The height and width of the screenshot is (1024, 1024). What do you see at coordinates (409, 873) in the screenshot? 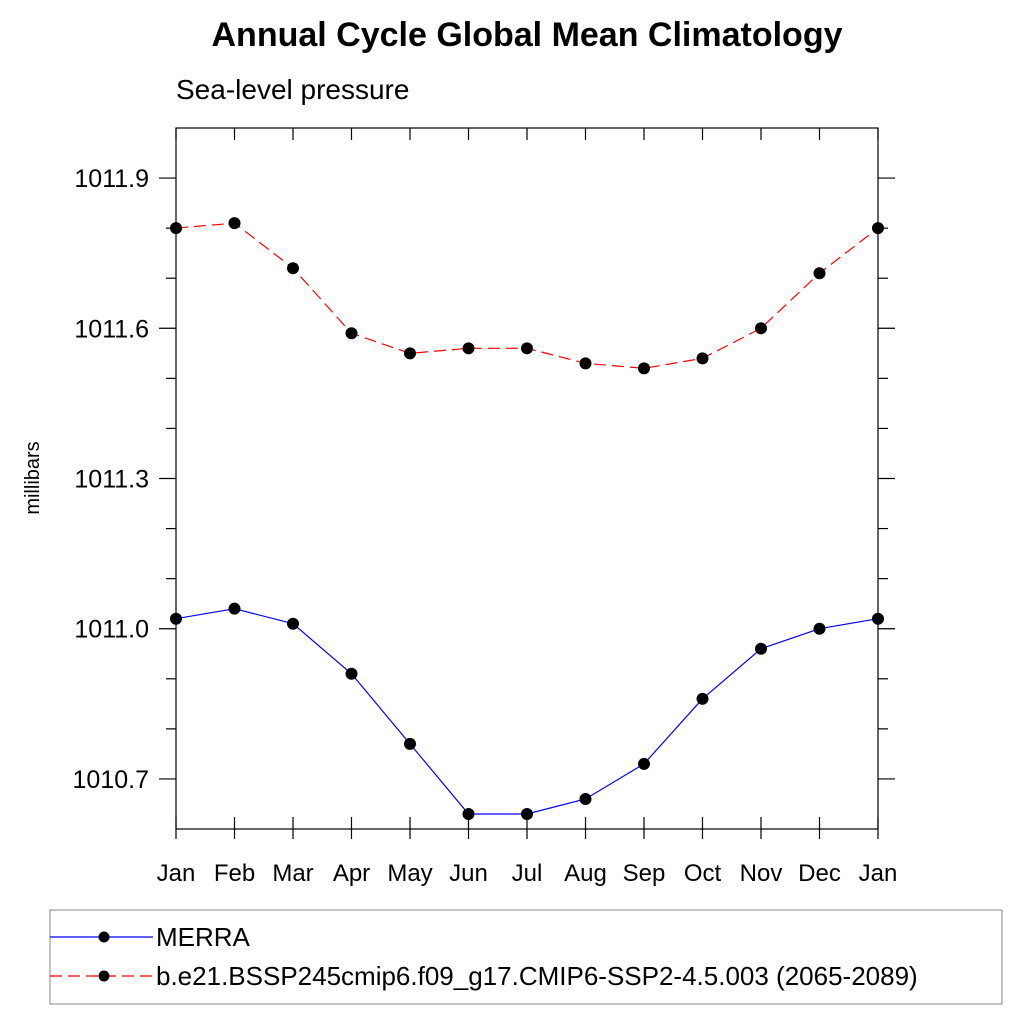
I see `x-tick-label: May` at bounding box center [409, 873].